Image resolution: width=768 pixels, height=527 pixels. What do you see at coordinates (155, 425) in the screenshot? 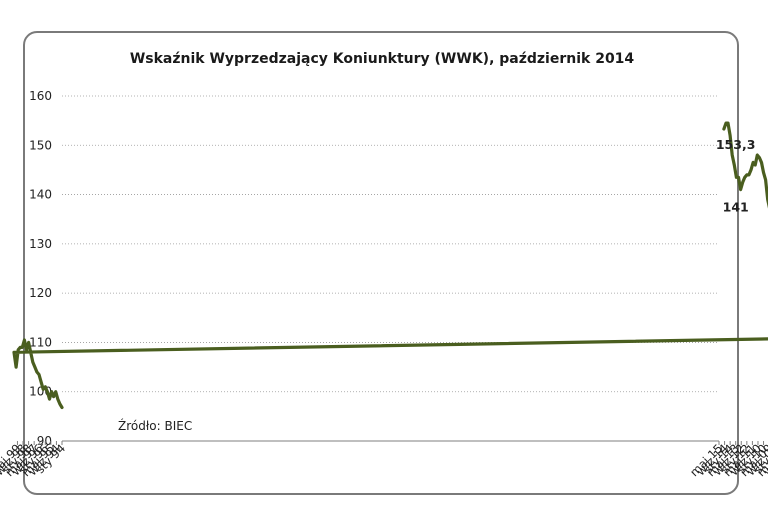
I see `source-note: Źródło: BIEC` at bounding box center [155, 425].